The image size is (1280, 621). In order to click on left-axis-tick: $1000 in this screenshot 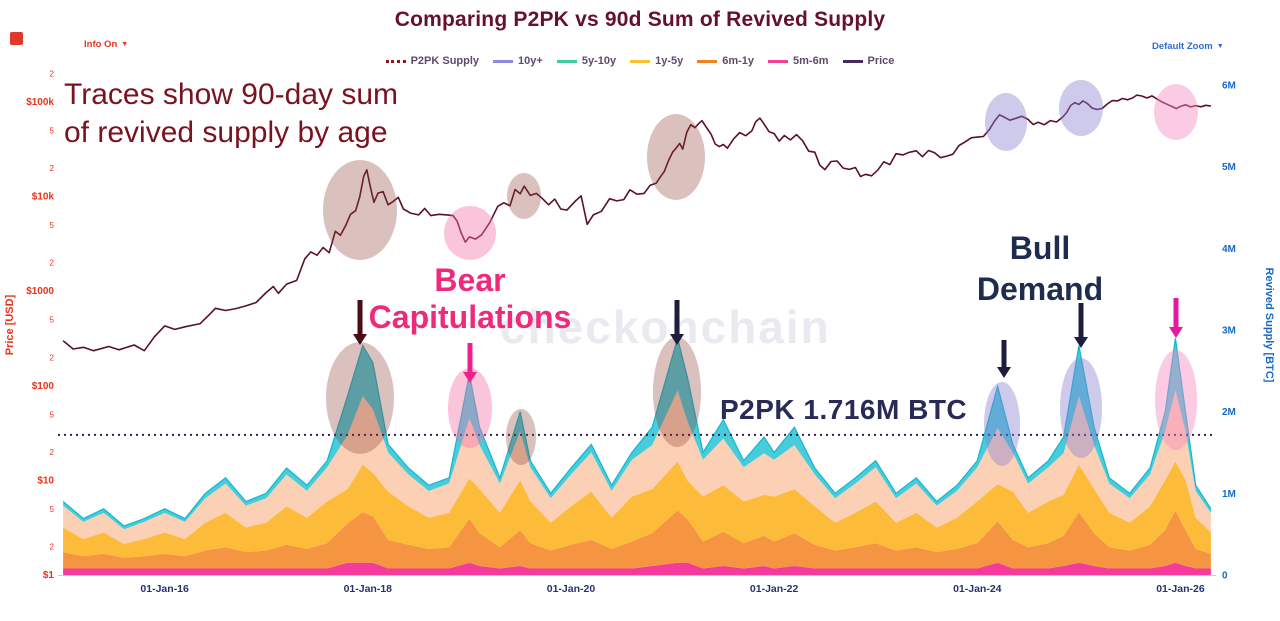, I will do `click(40, 291)`.